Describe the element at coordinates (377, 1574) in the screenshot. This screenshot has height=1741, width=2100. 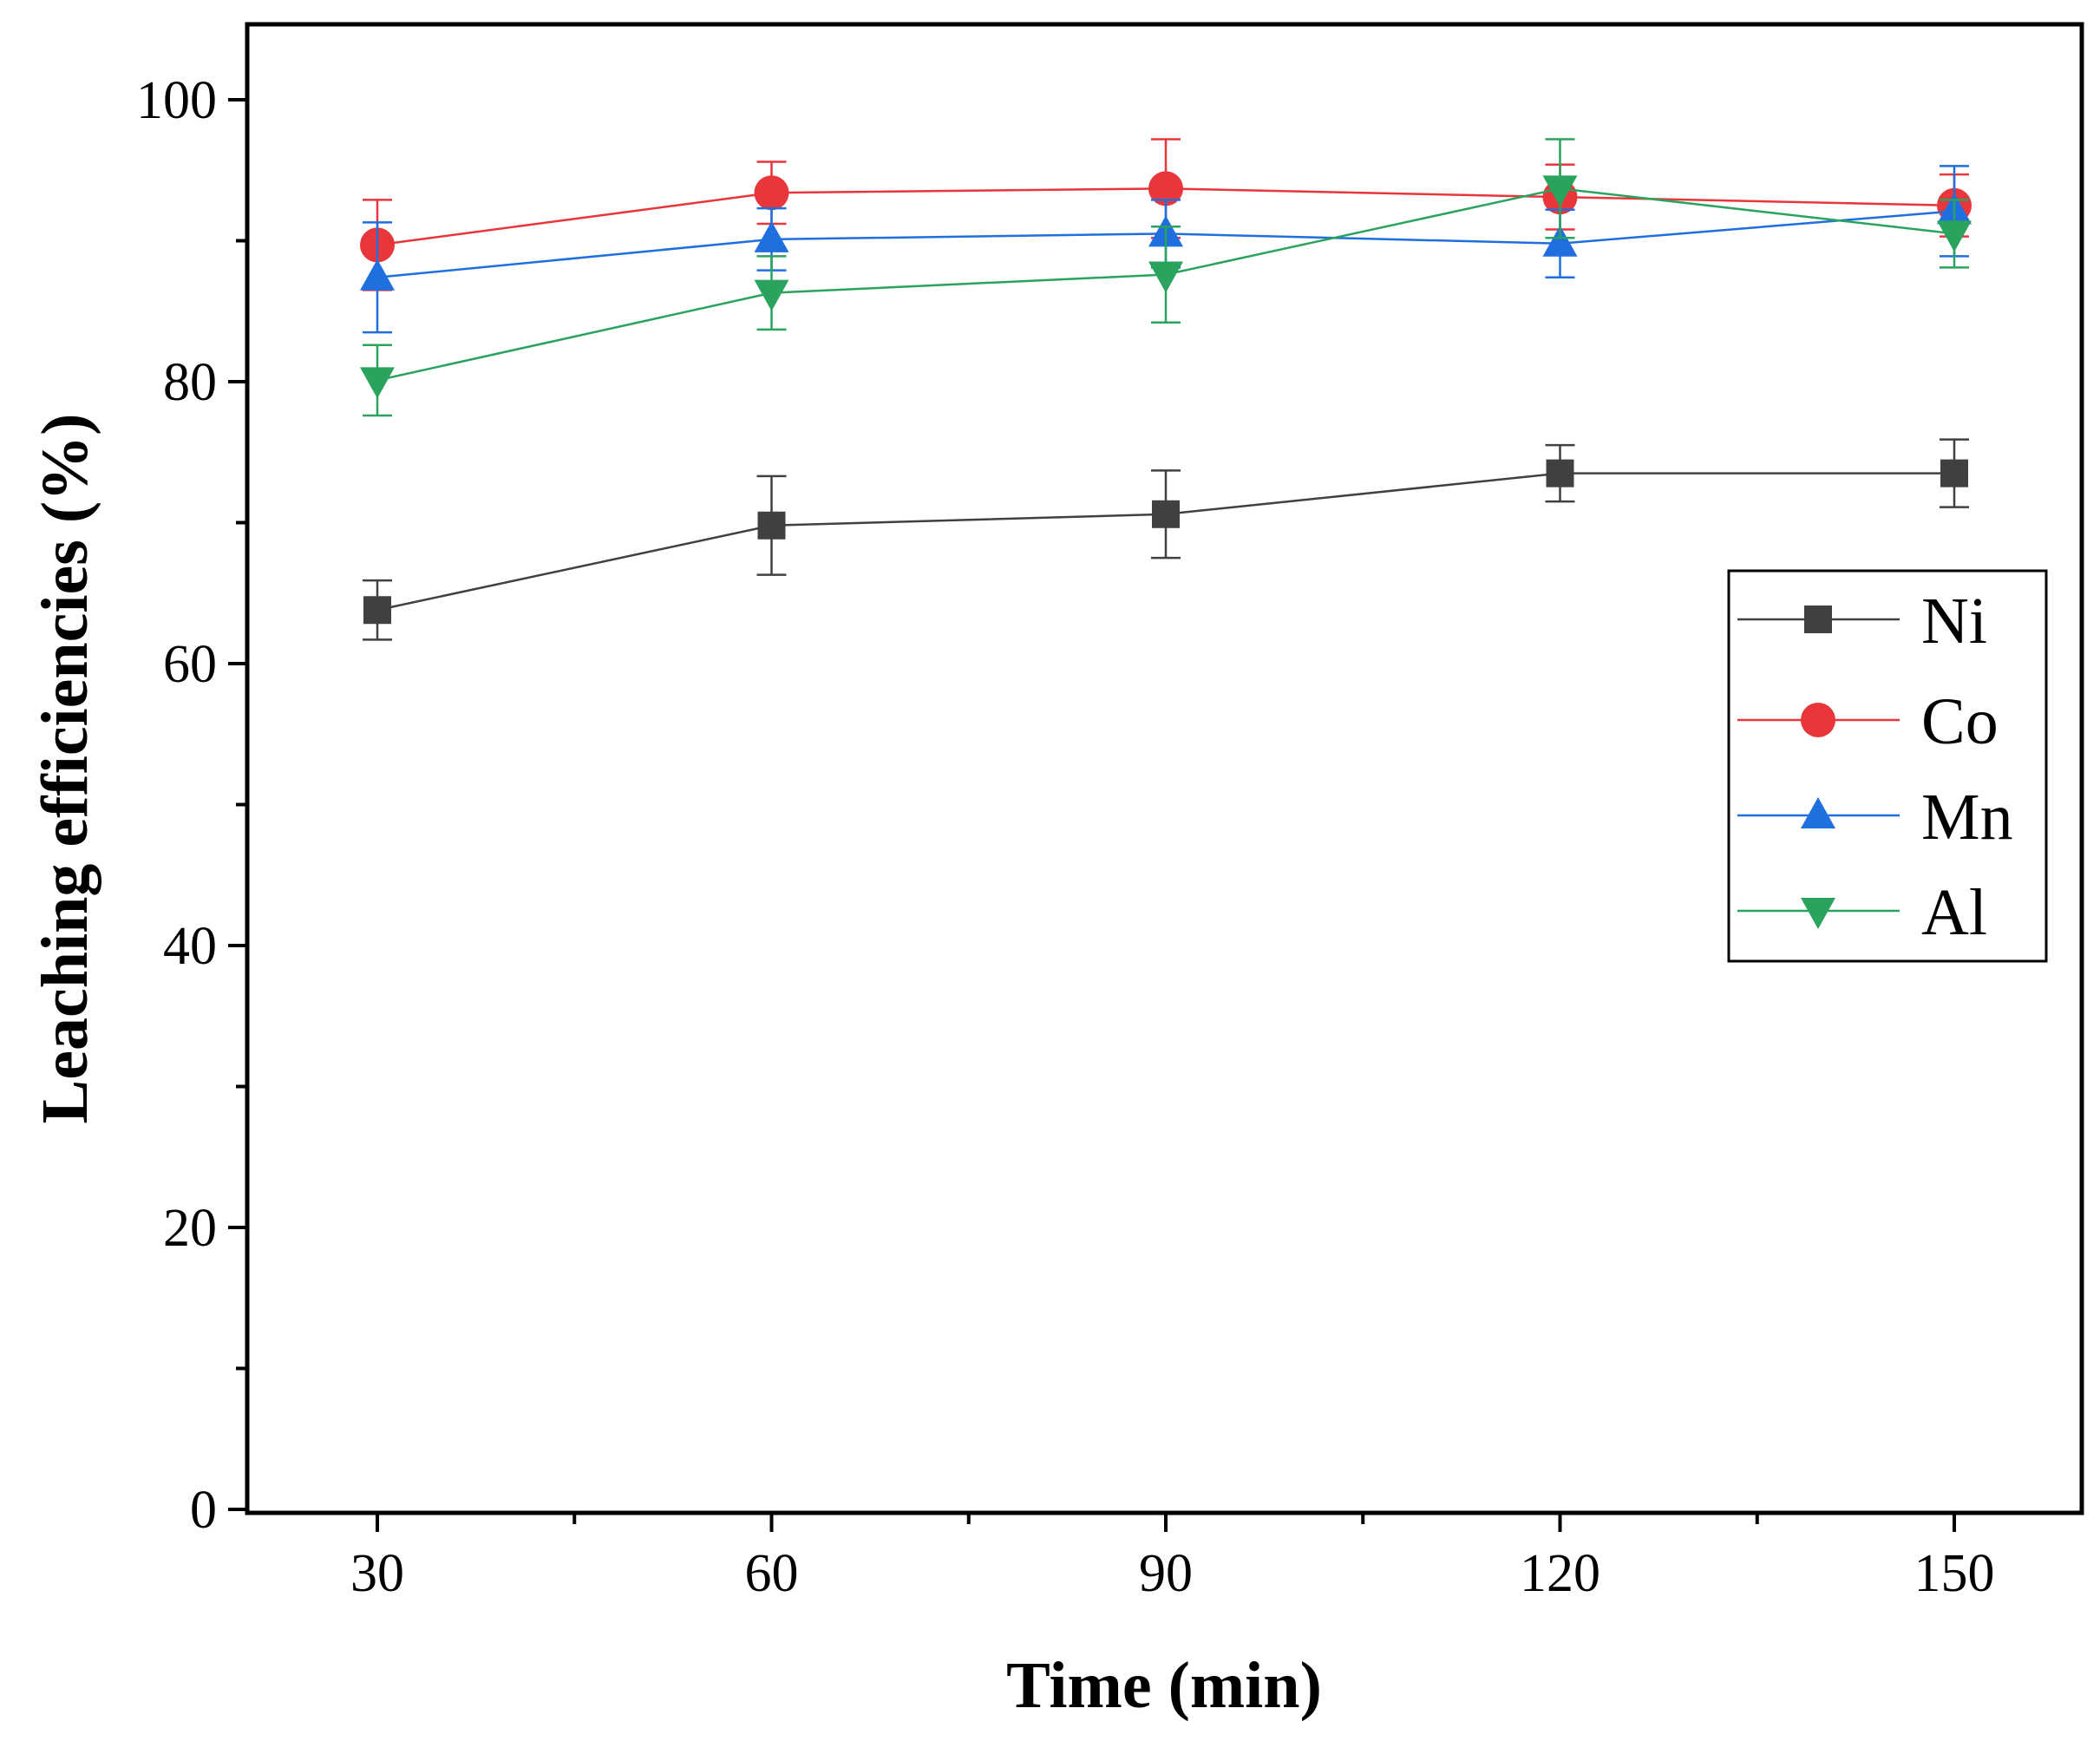
I see `x-tick-label-30: 30` at that location.